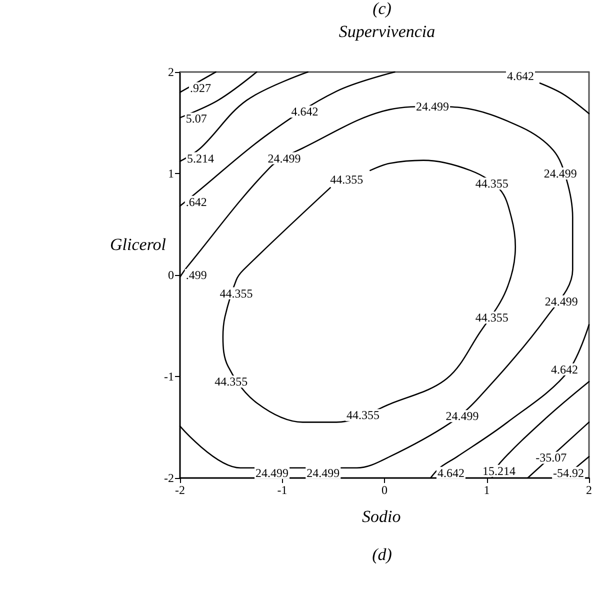  Describe the element at coordinates (385, 490) in the screenshot. I see `x-tick-label: 0` at that location.